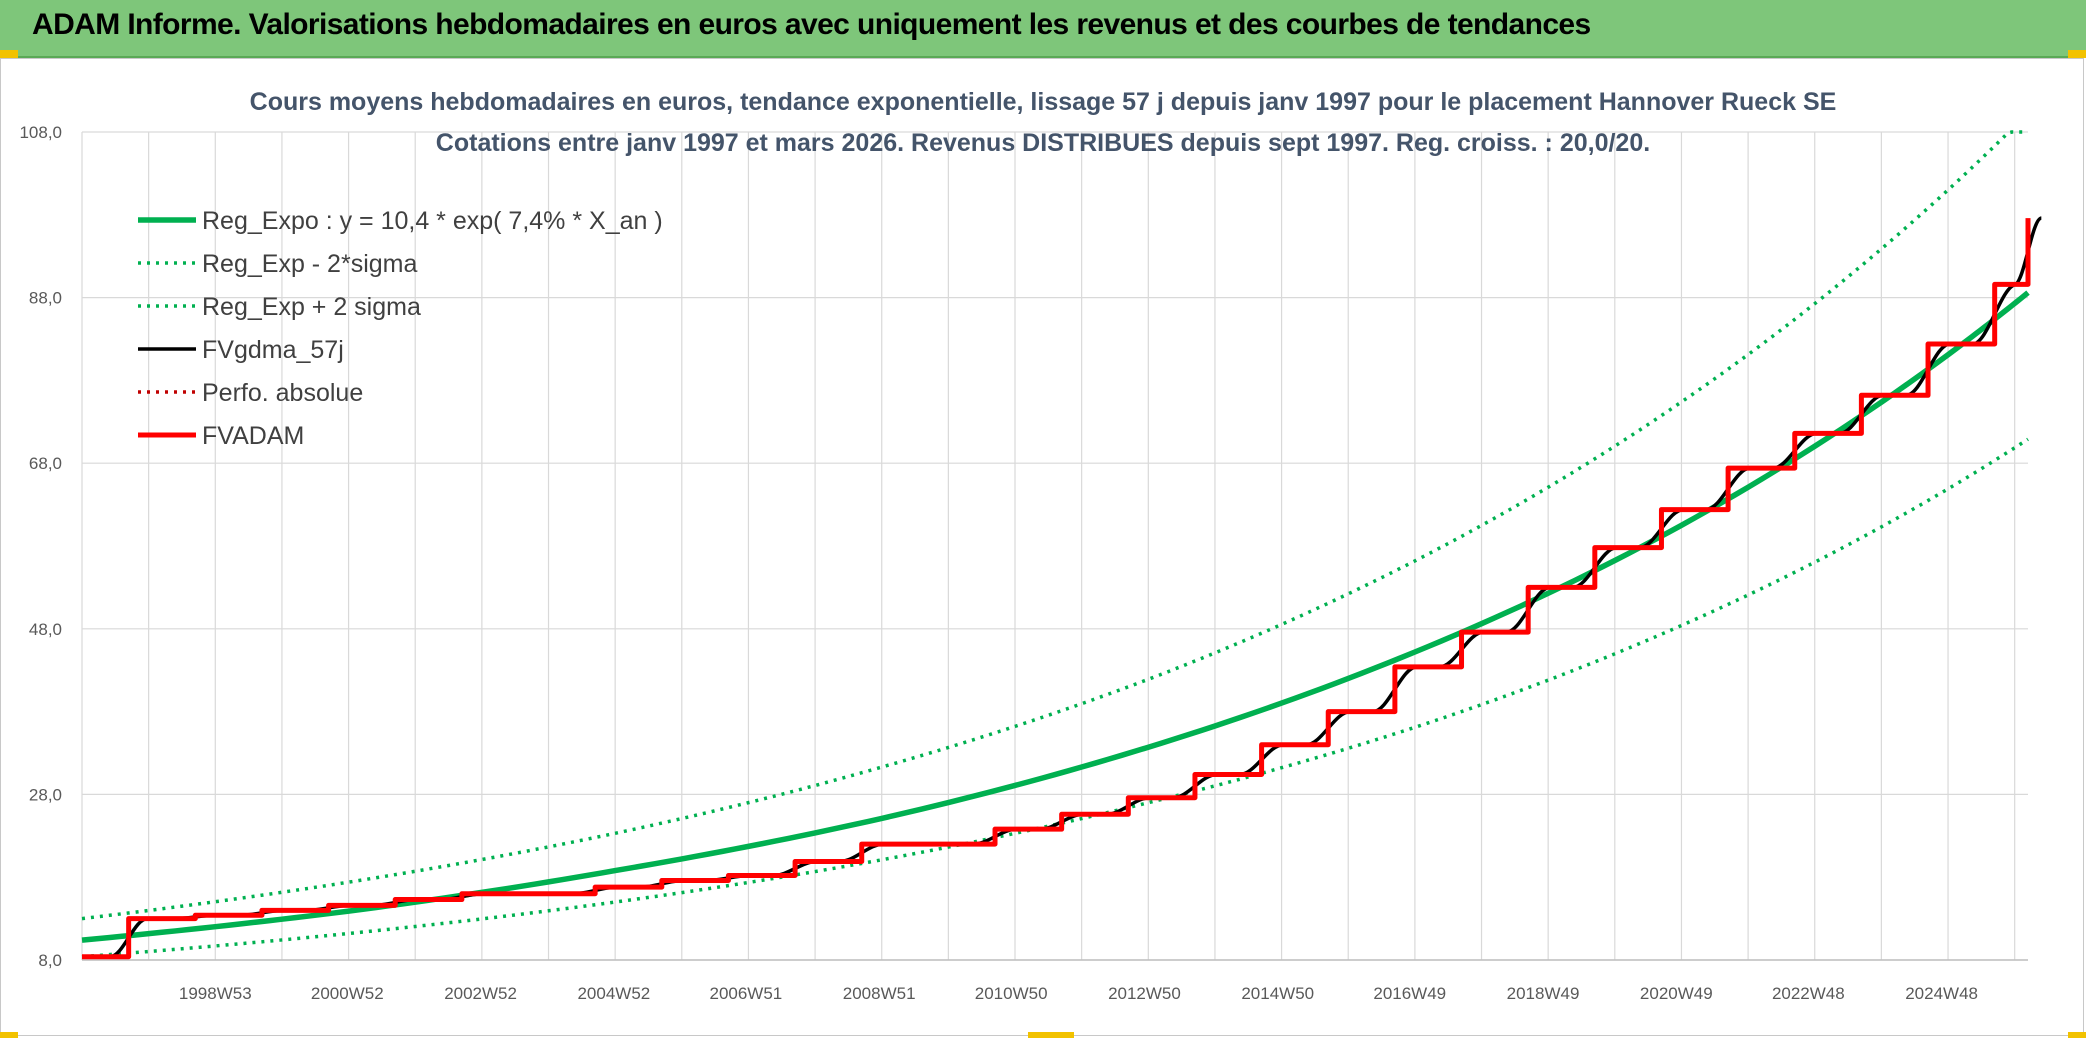 This screenshot has height=1038, width=2086. I want to click on y-tick-label: 8,0, so click(50, 960).